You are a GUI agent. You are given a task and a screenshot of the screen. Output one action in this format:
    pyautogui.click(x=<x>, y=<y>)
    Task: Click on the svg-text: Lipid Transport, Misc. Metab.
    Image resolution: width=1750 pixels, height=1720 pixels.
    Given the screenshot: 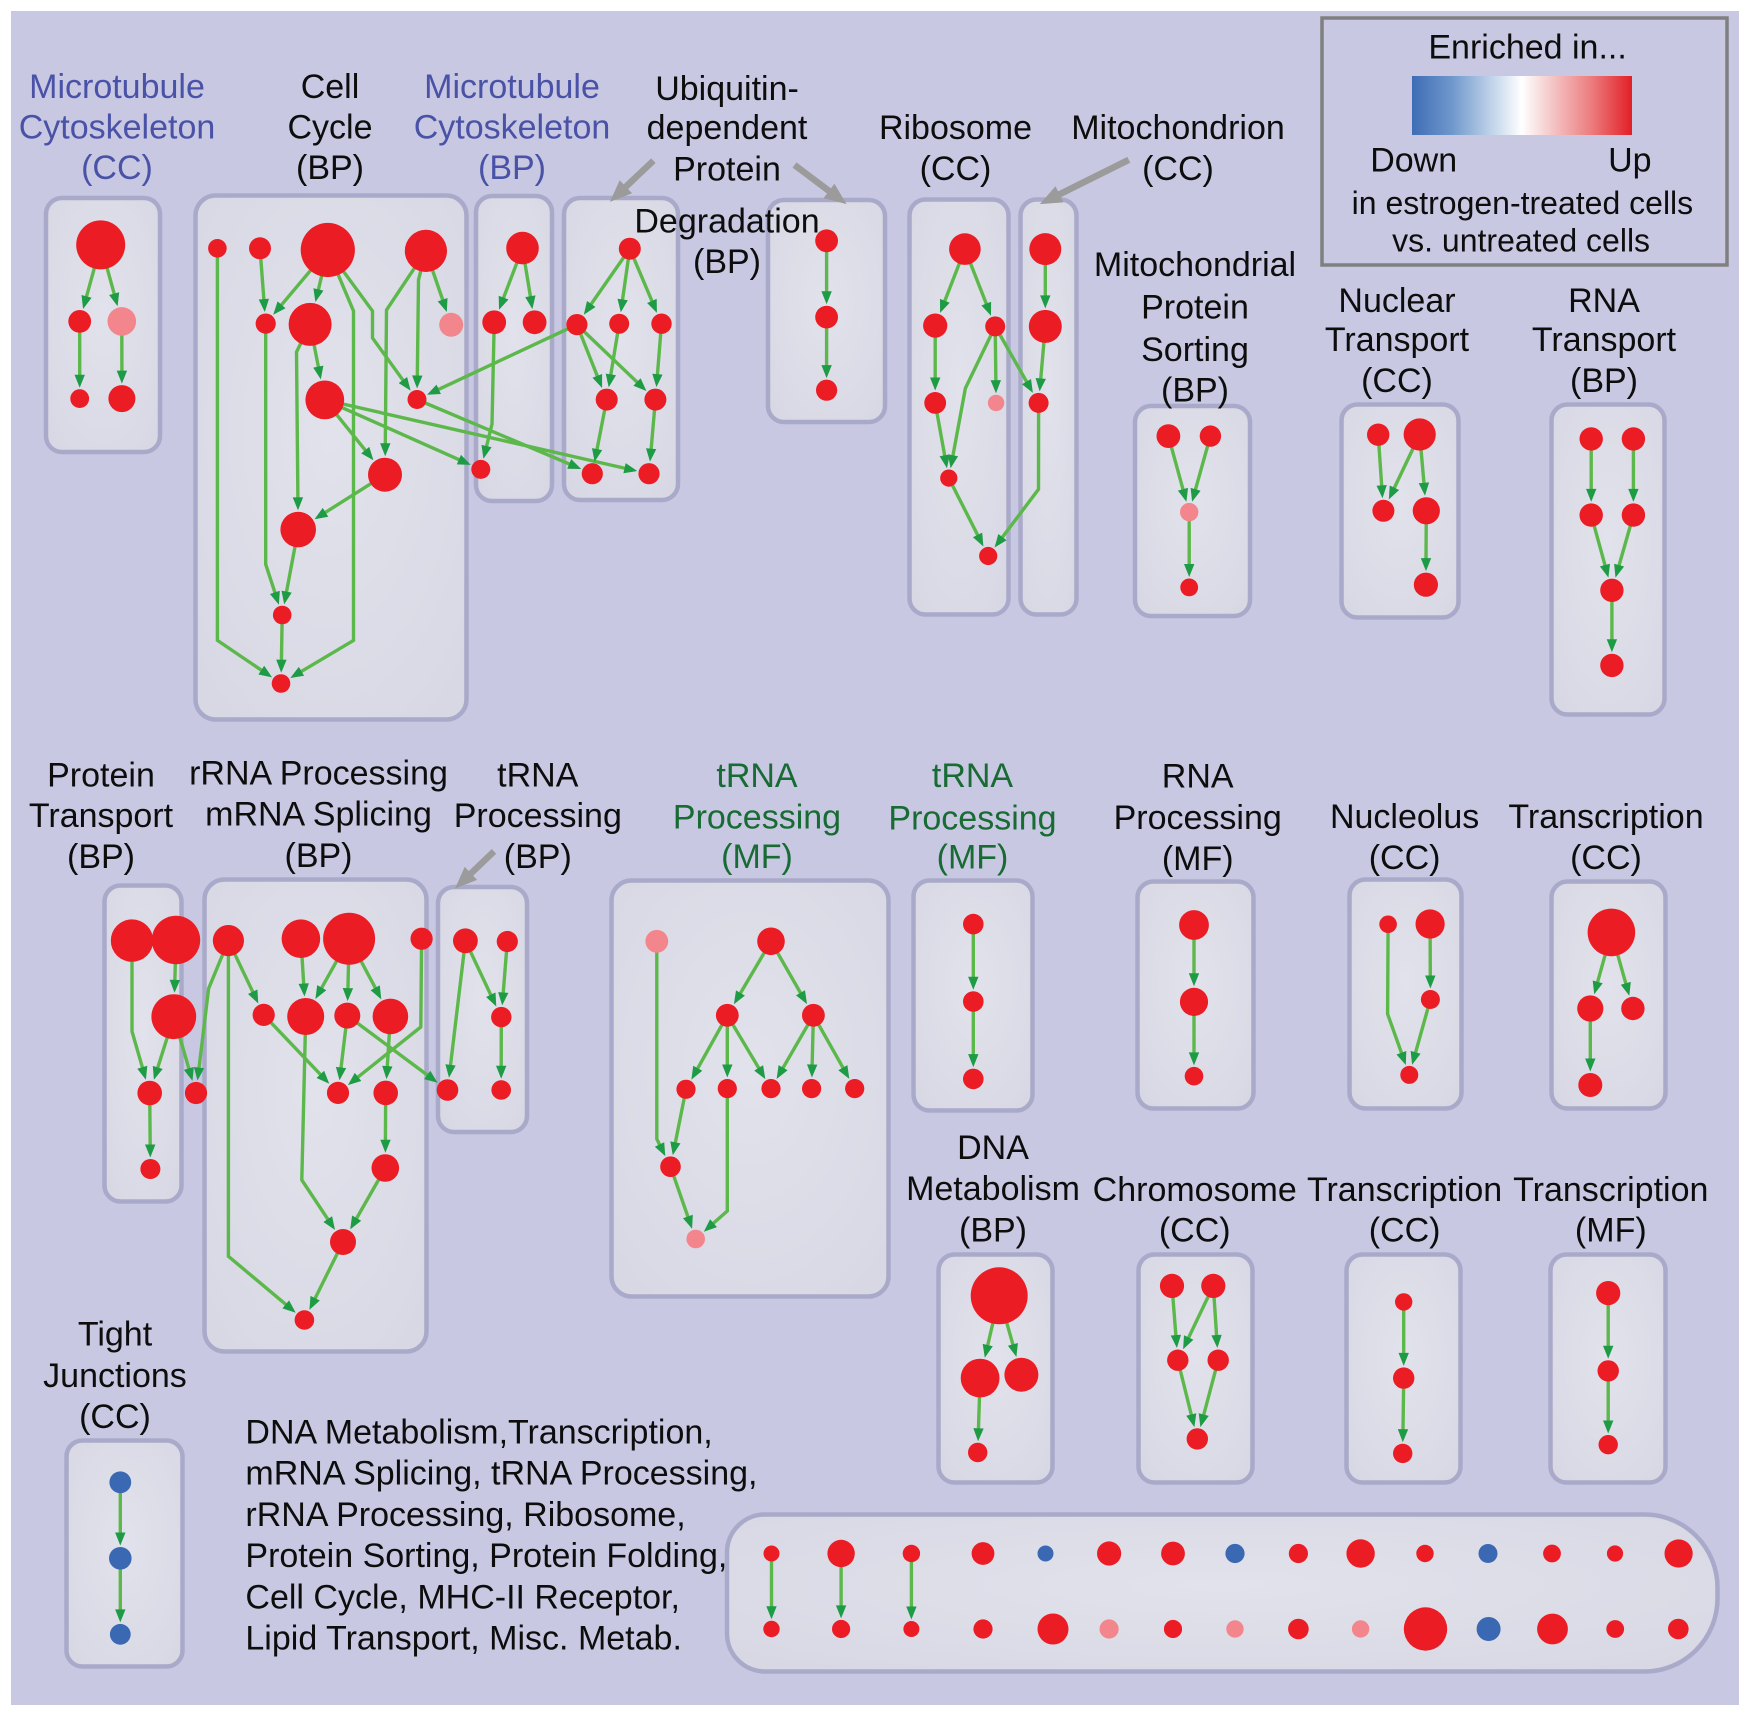 What is the action you would take?
    pyautogui.click(x=463, y=1639)
    